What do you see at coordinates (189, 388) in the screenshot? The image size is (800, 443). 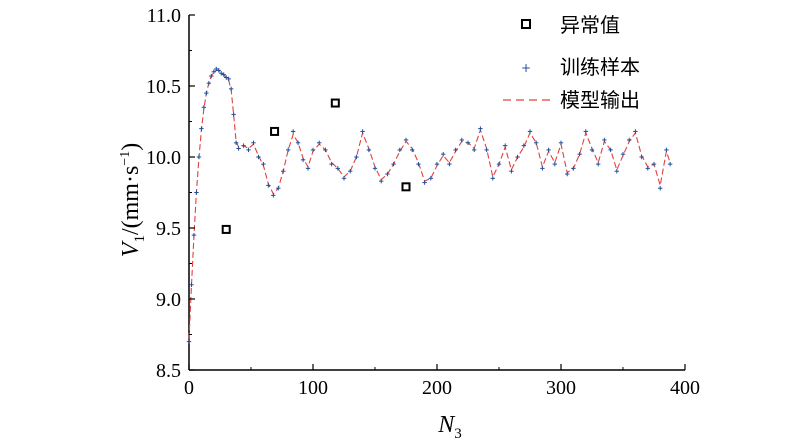 I see `x-tick-label: 0` at bounding box center [189, 388].